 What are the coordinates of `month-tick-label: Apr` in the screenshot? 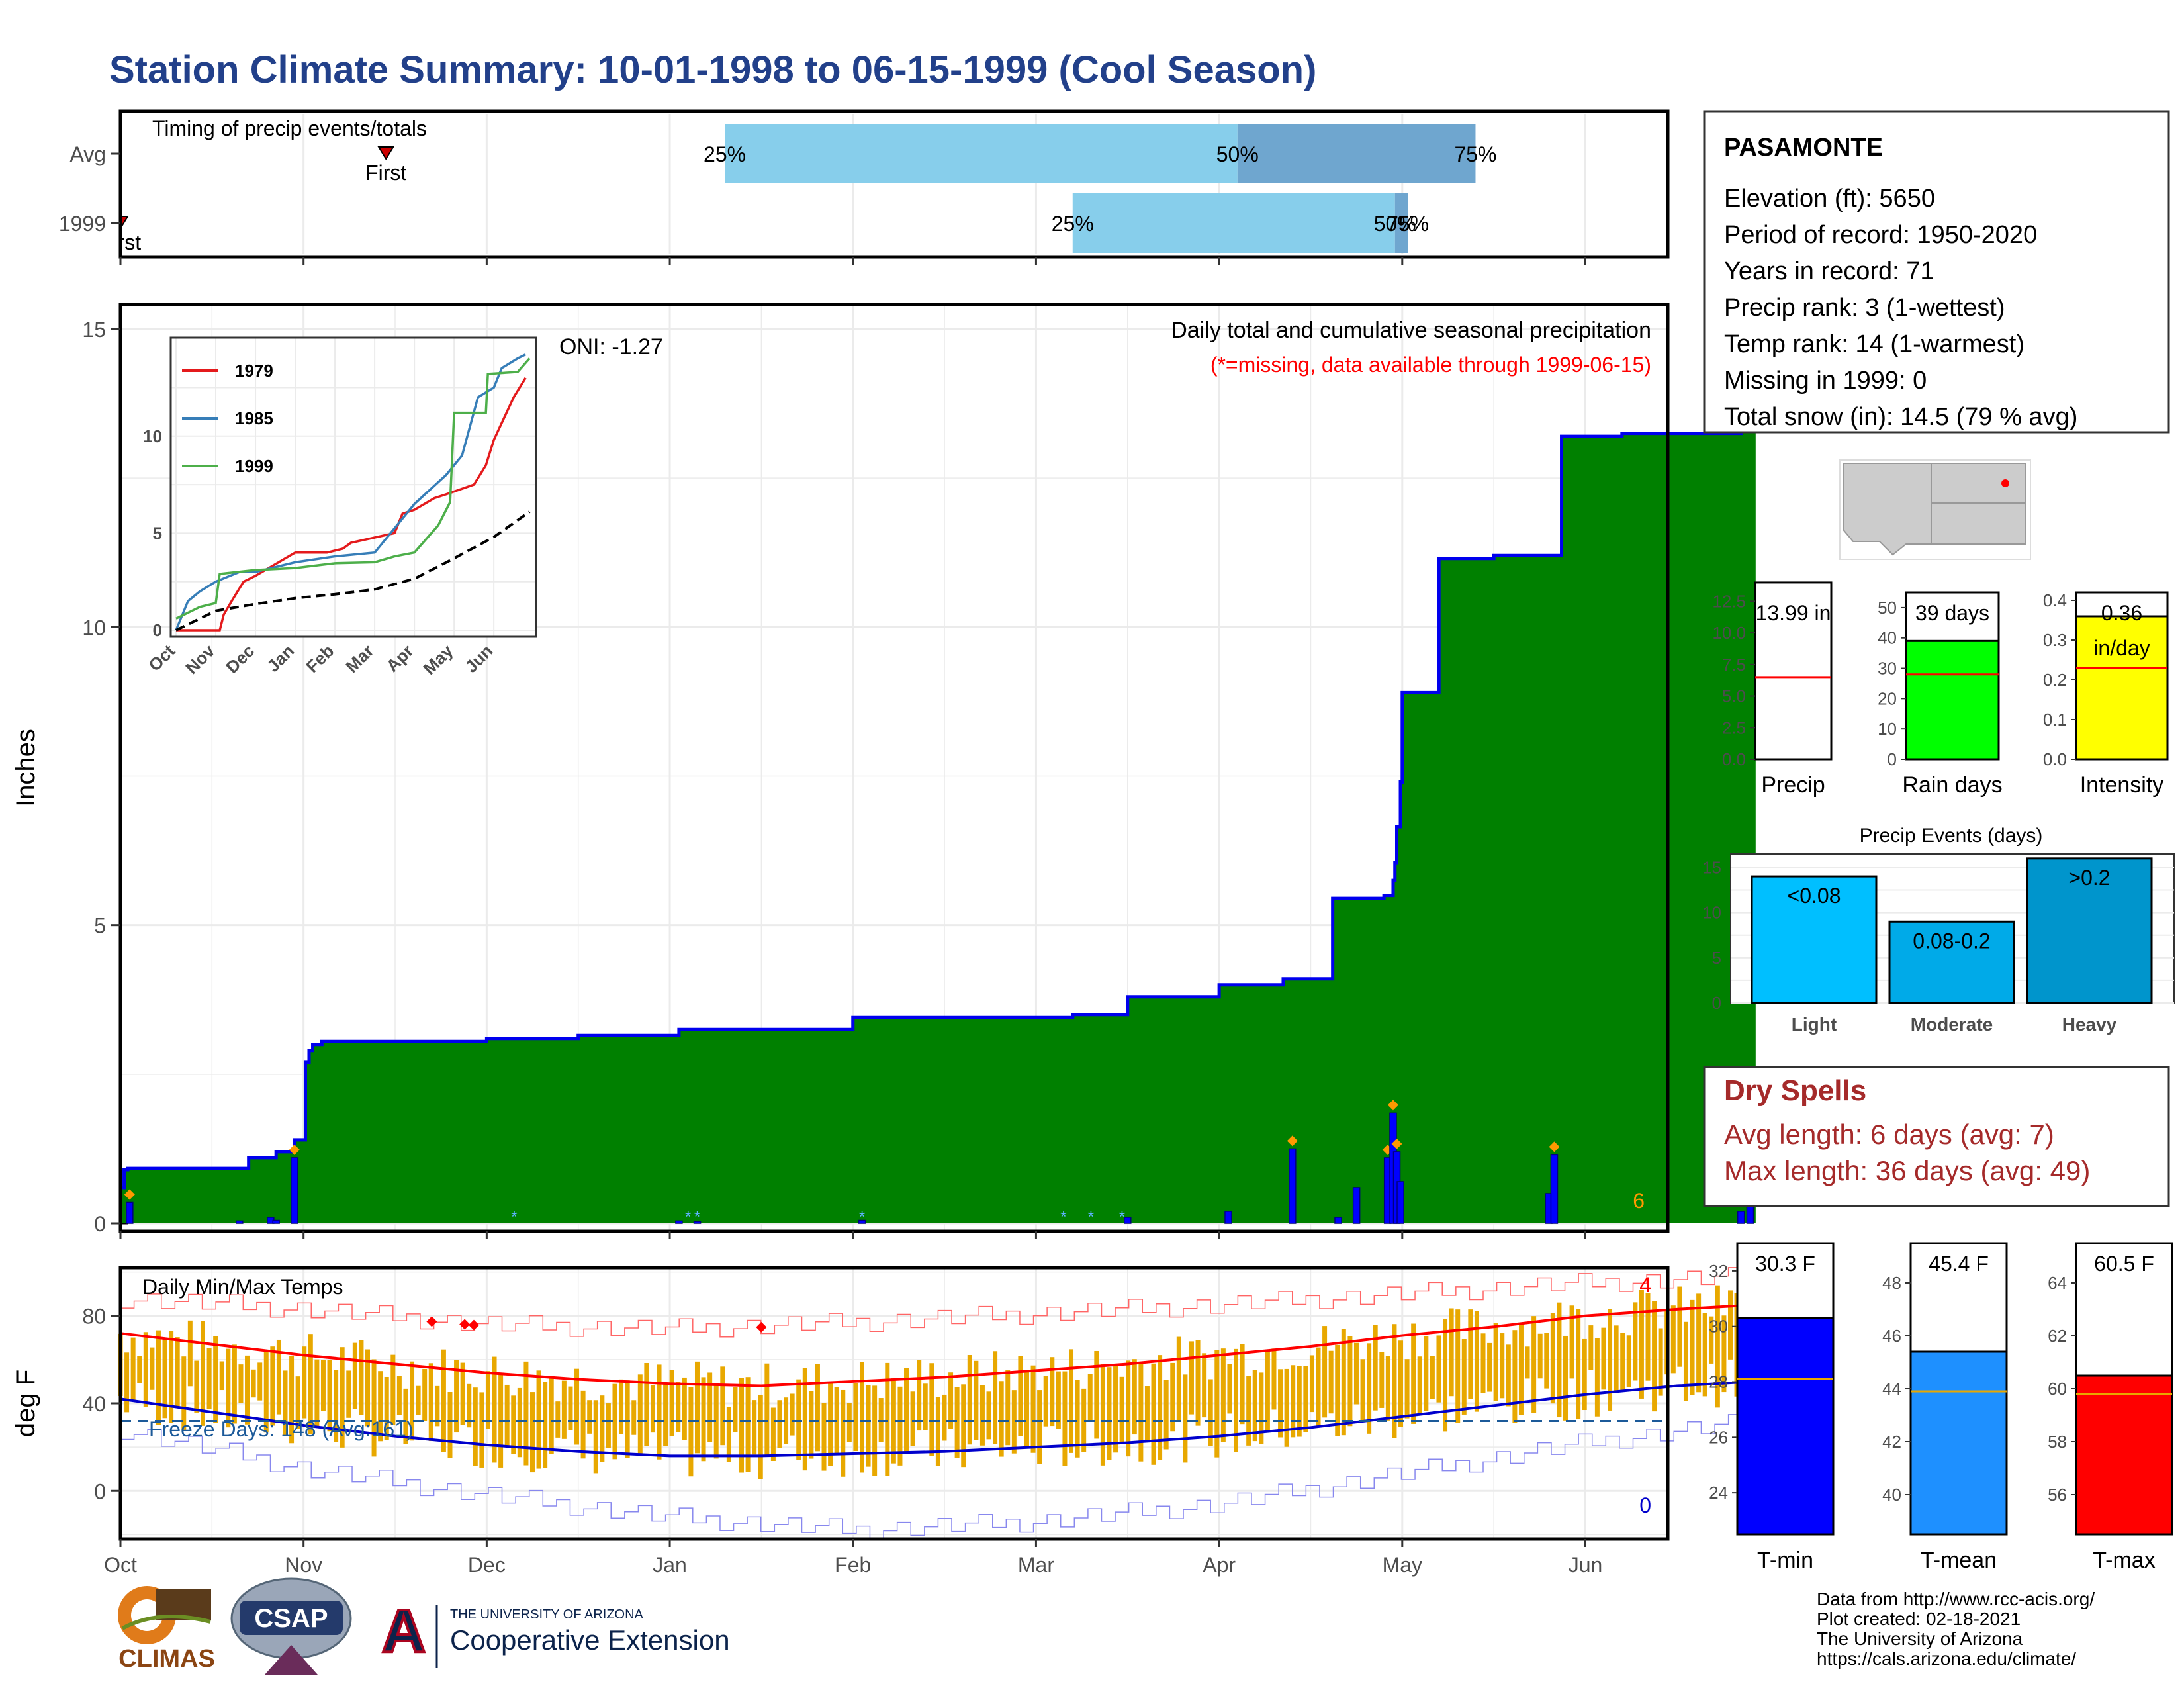 It's located at (1219, 1565).